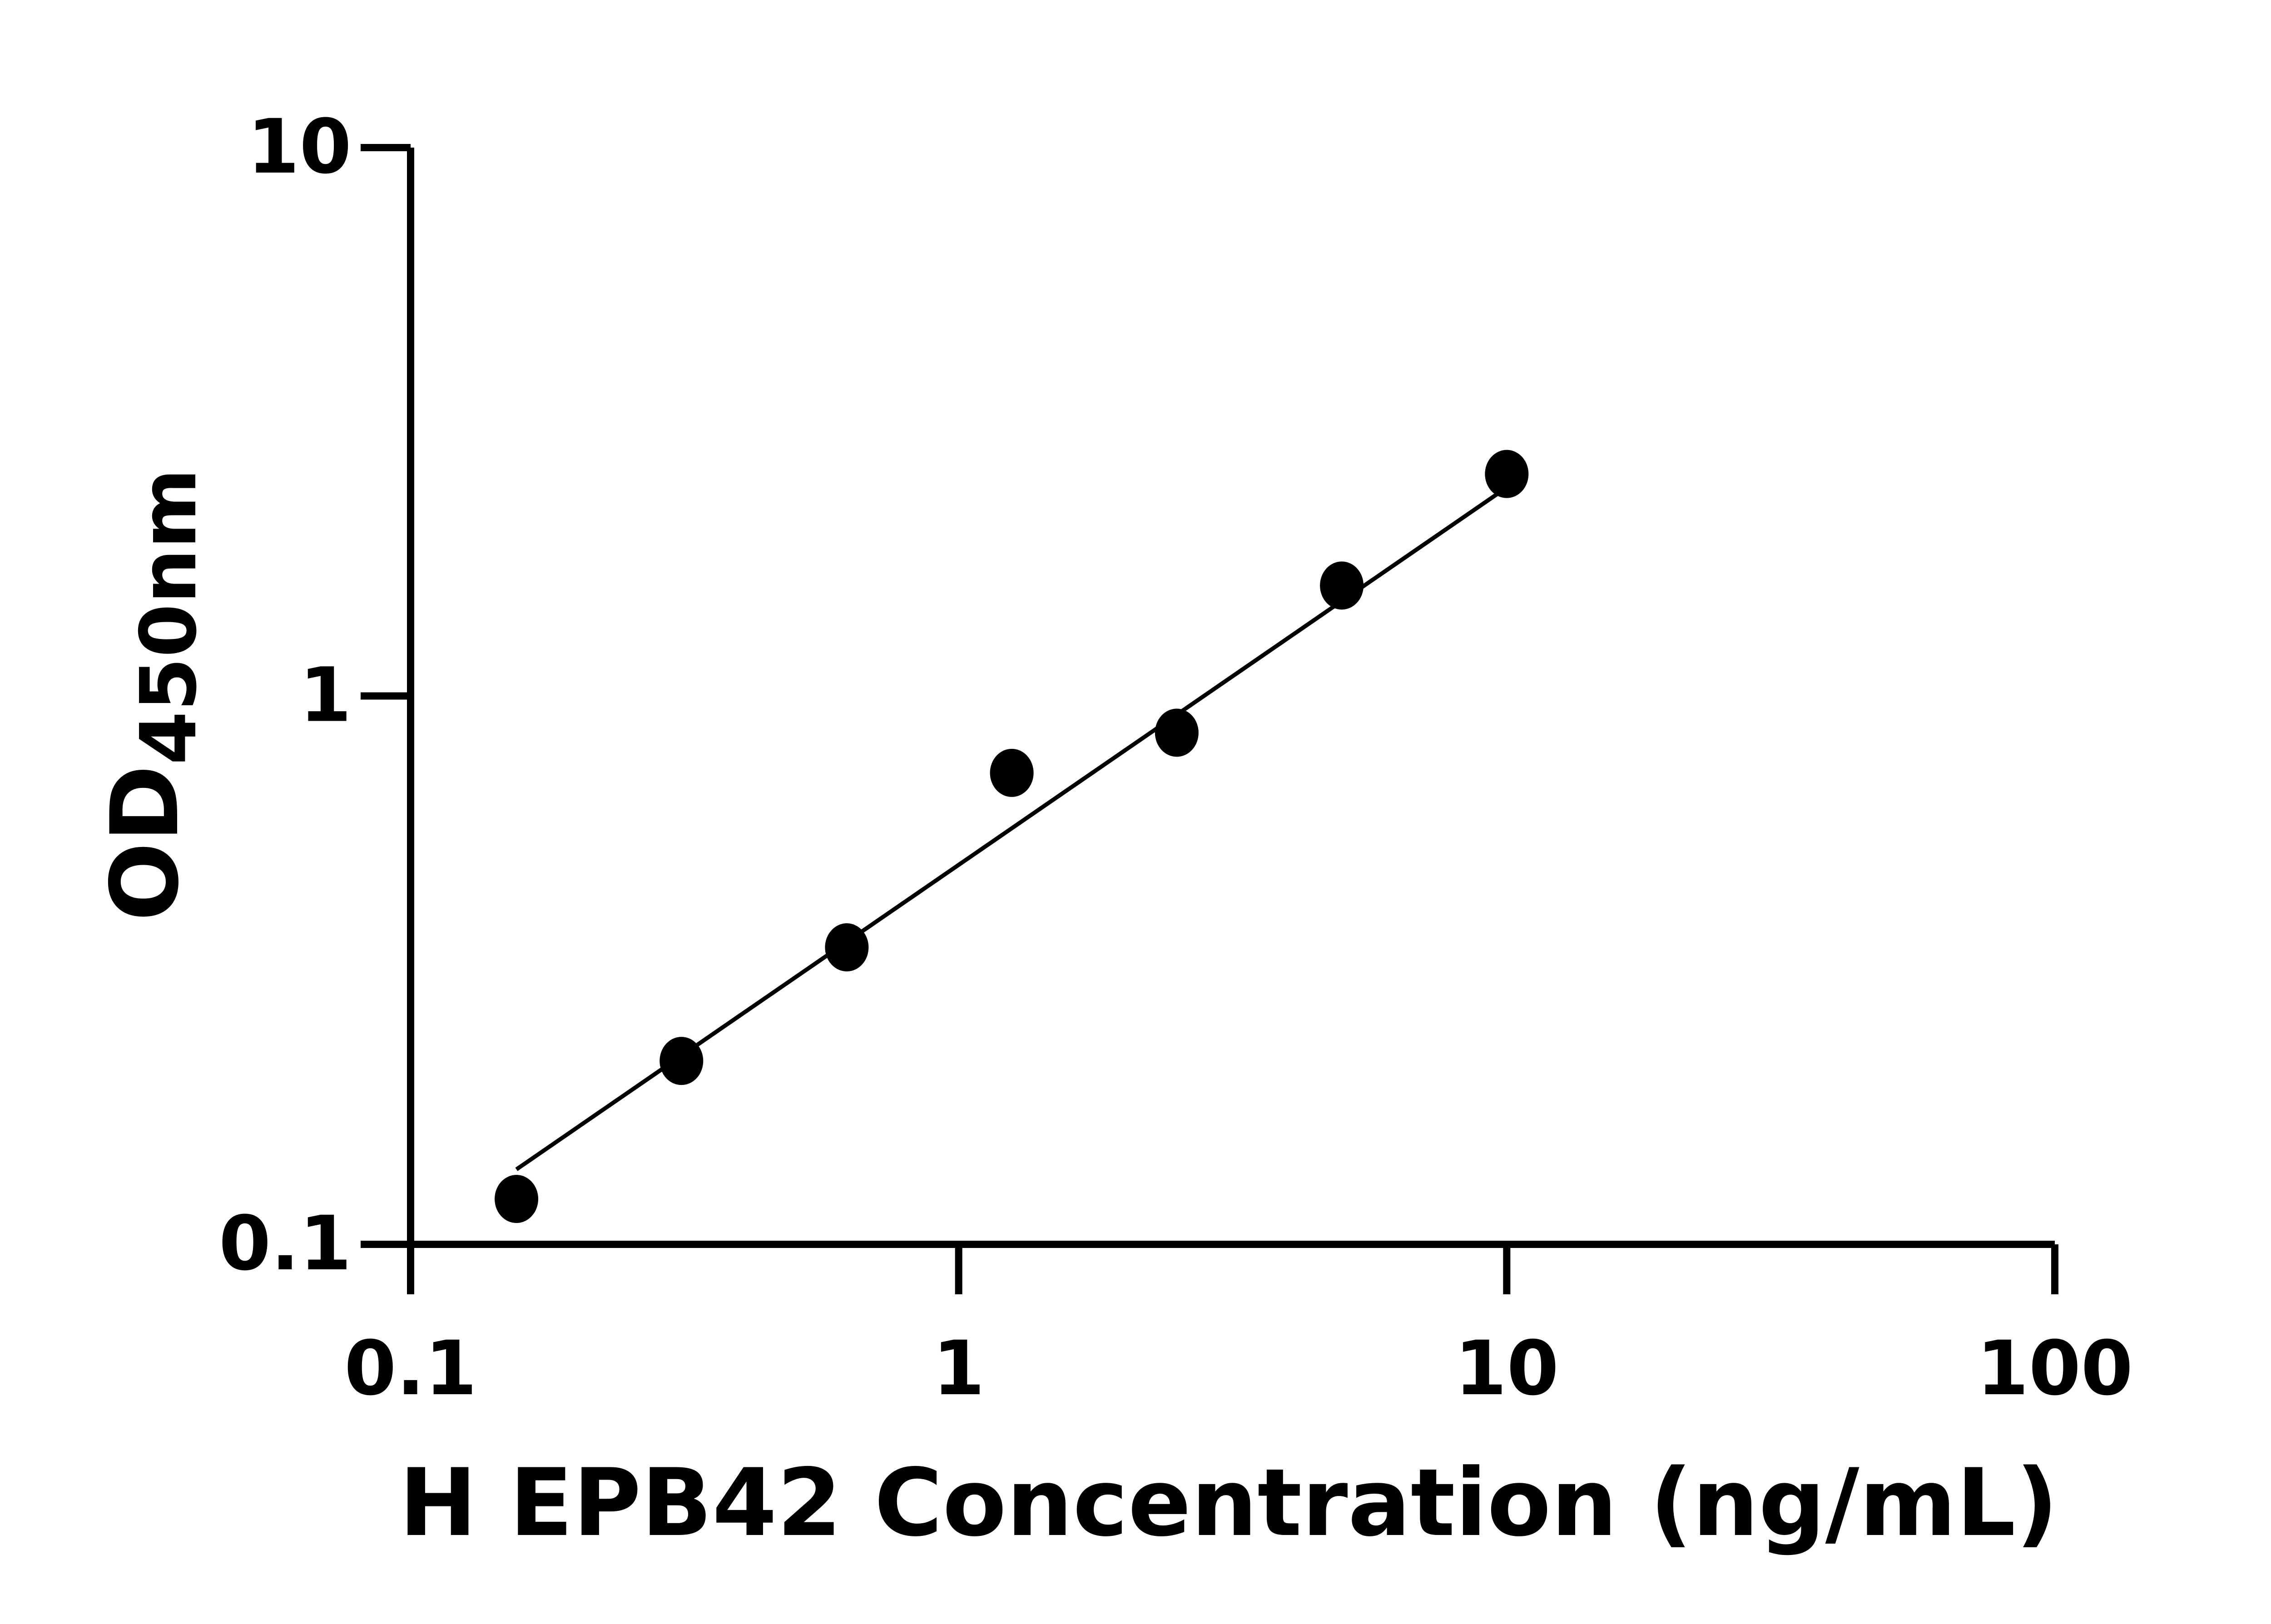  What do you see at coordinates (145, 843) in the screenshot?
I see `y-axis-label-main: OD` at bounding box center [145, 843].